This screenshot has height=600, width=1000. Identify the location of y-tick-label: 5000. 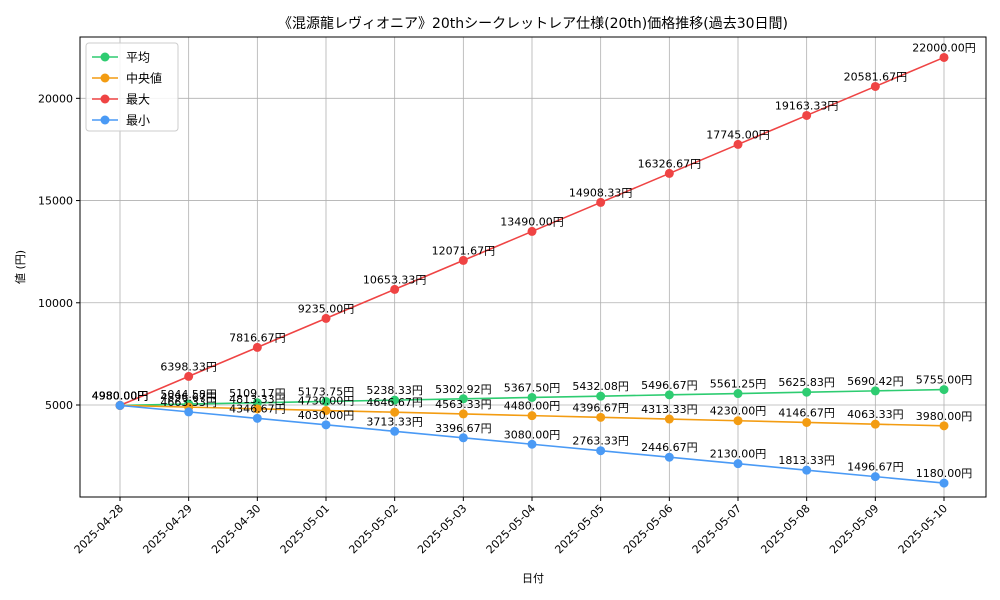
(59, 405).